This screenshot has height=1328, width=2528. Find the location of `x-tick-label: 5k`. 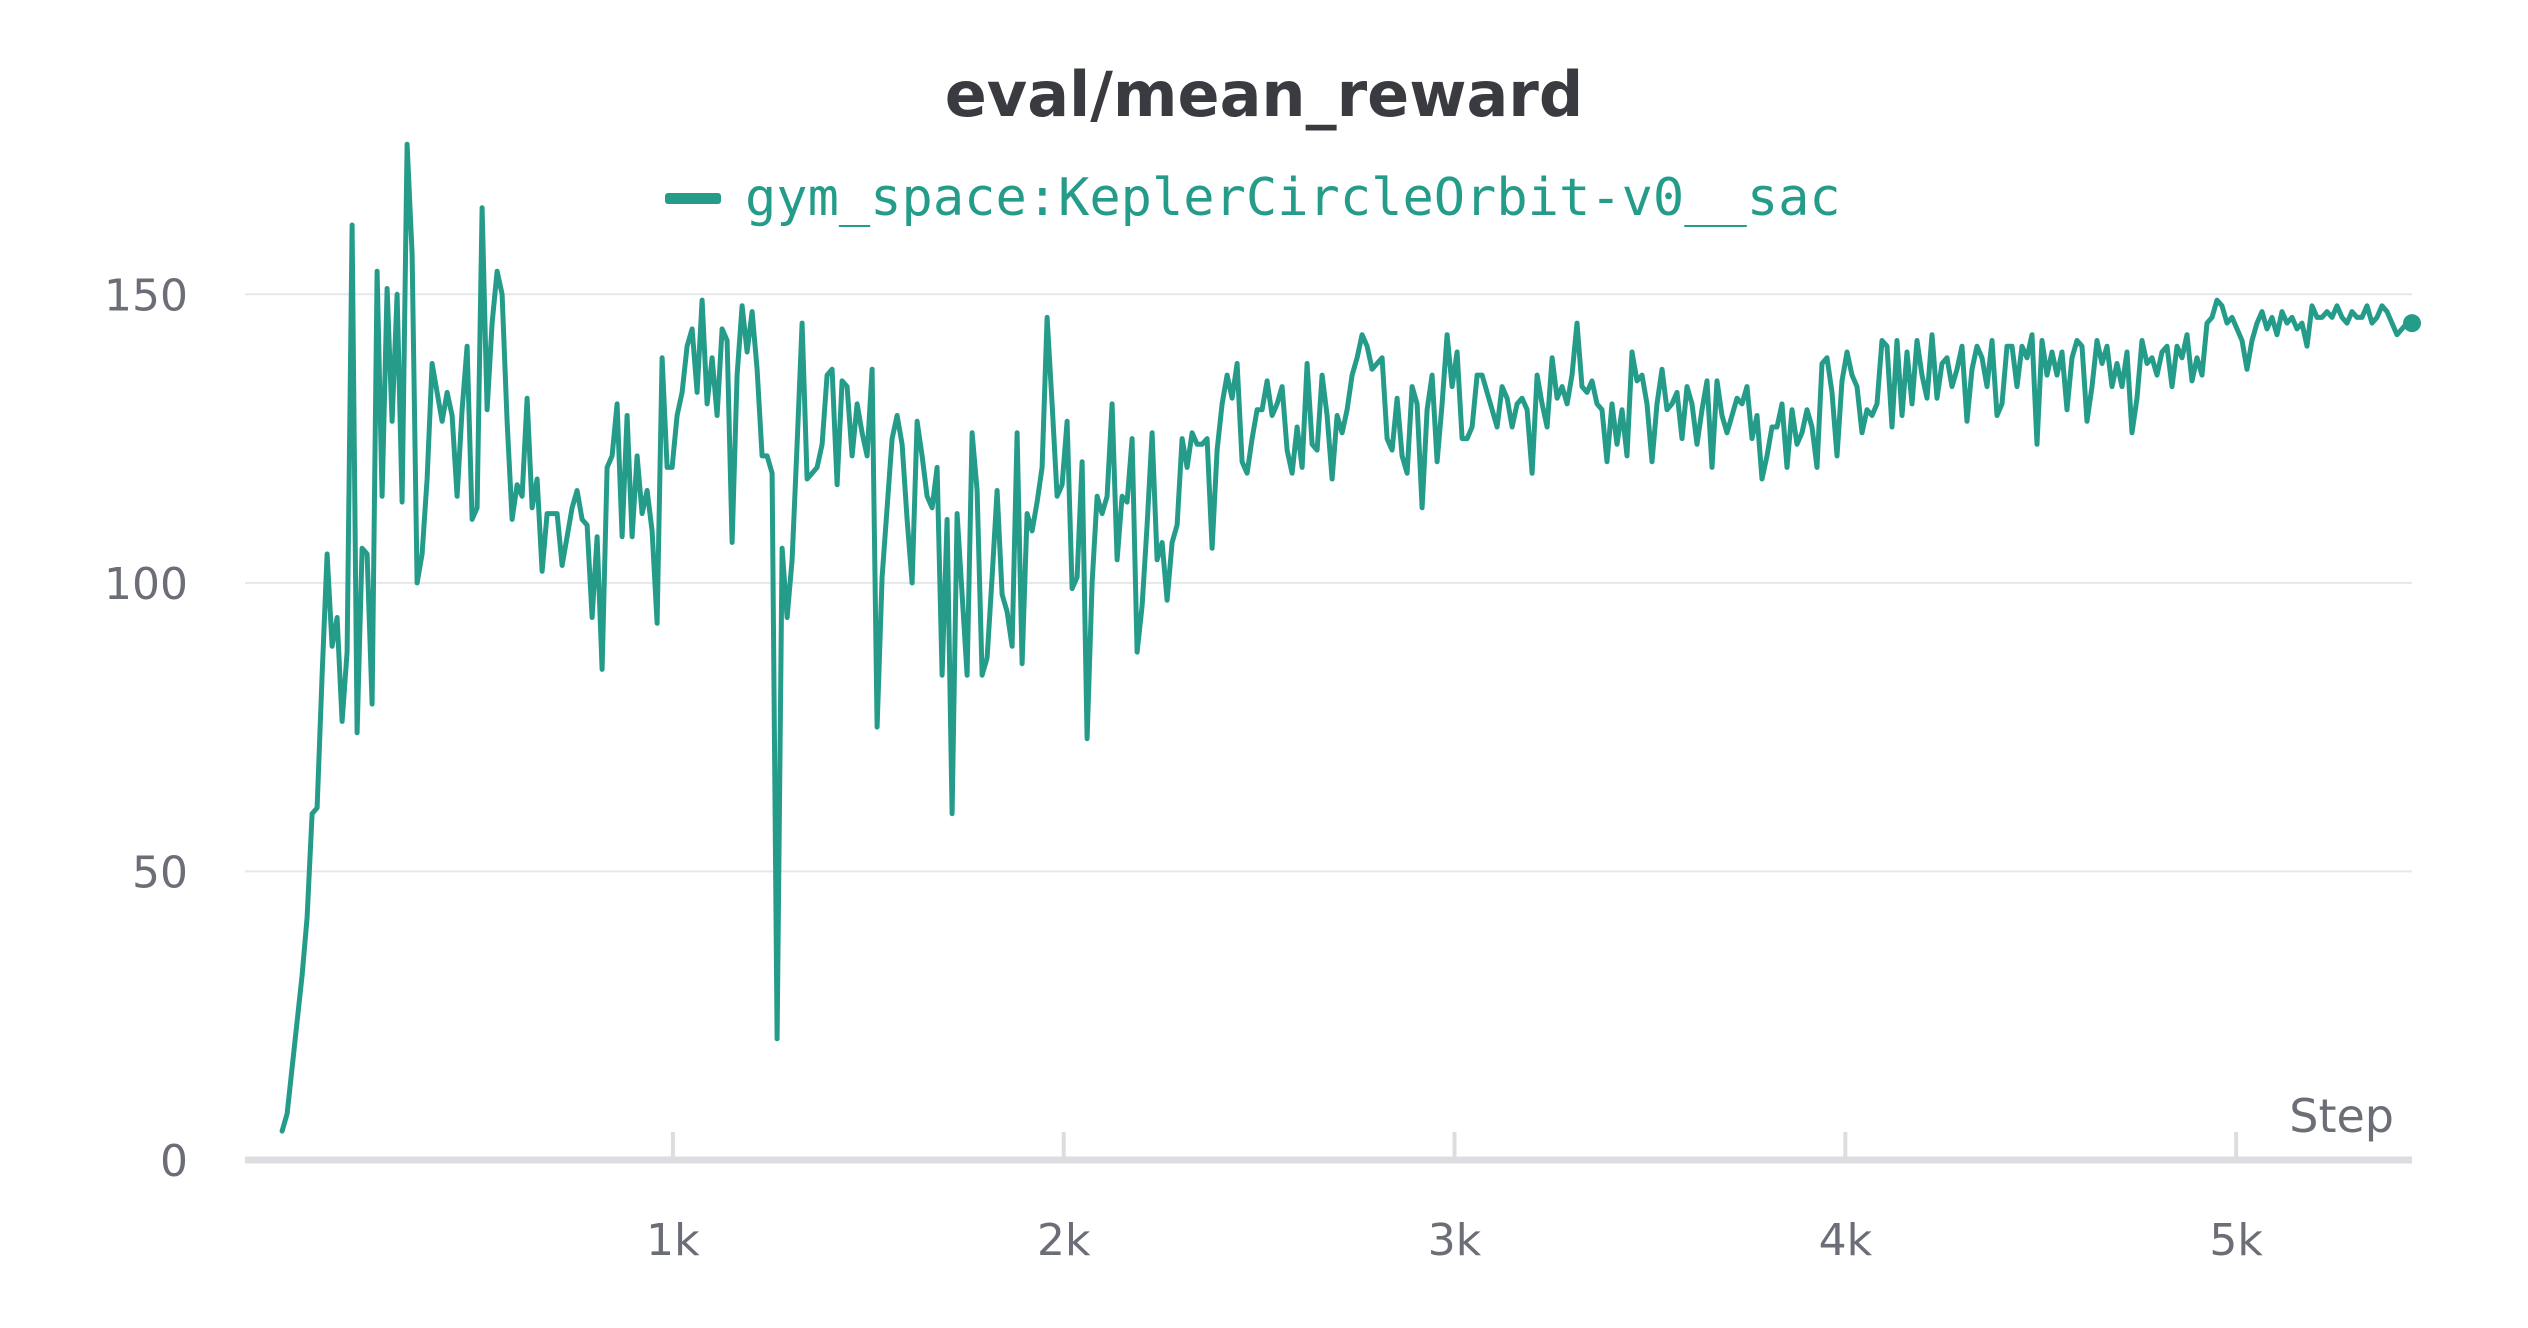

x-tick-label: 5k is located at coordinates (2236, 1240).